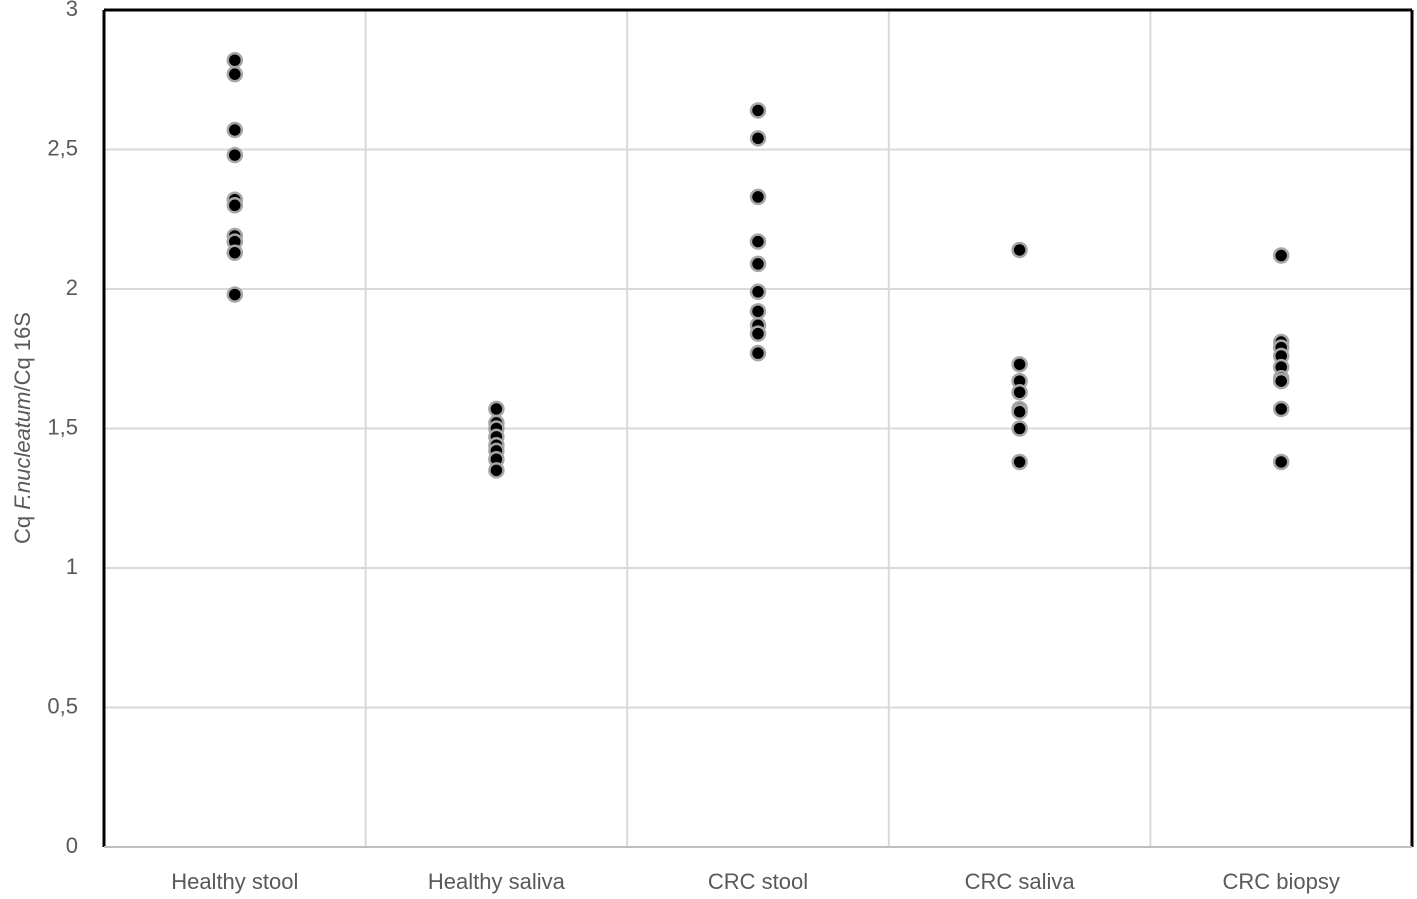 This screenshot has height=899, width=1417. Describe the element at coordinates (62, 426) in the screenshot. I see `y-tick-label: 1,5` at that location.